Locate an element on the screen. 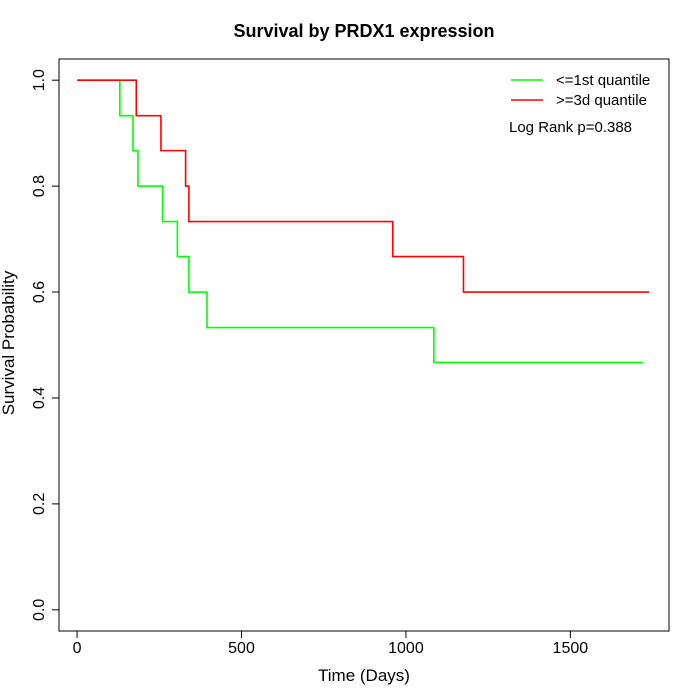  y-tick-label: 0.4 is located at coordinates (39, 398).